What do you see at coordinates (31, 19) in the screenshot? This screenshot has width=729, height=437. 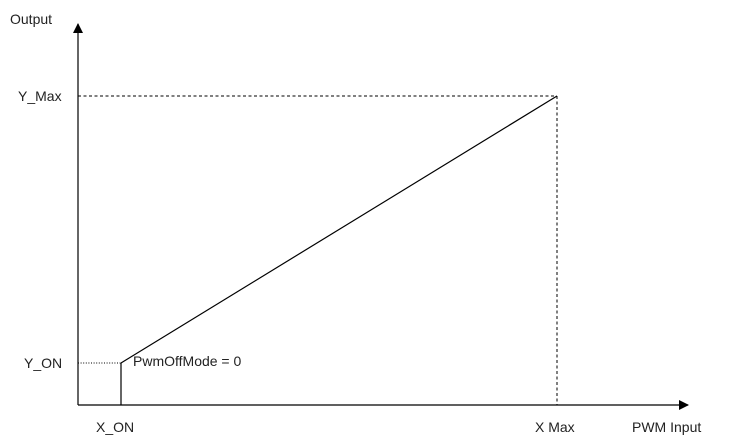 I see `y-axis-label: Output` at bounding box center [31, 19].